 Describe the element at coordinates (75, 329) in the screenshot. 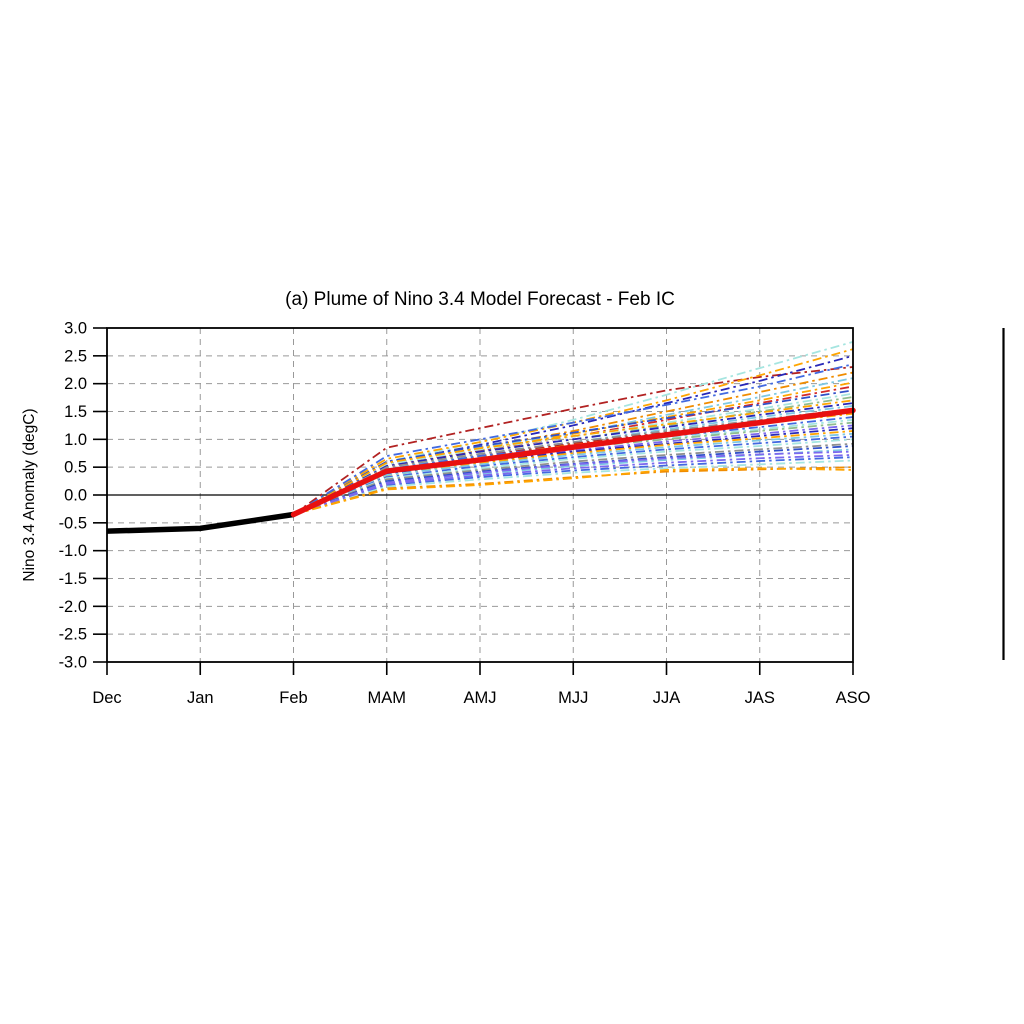

I see `y-tick-label: 3.0` at that location.